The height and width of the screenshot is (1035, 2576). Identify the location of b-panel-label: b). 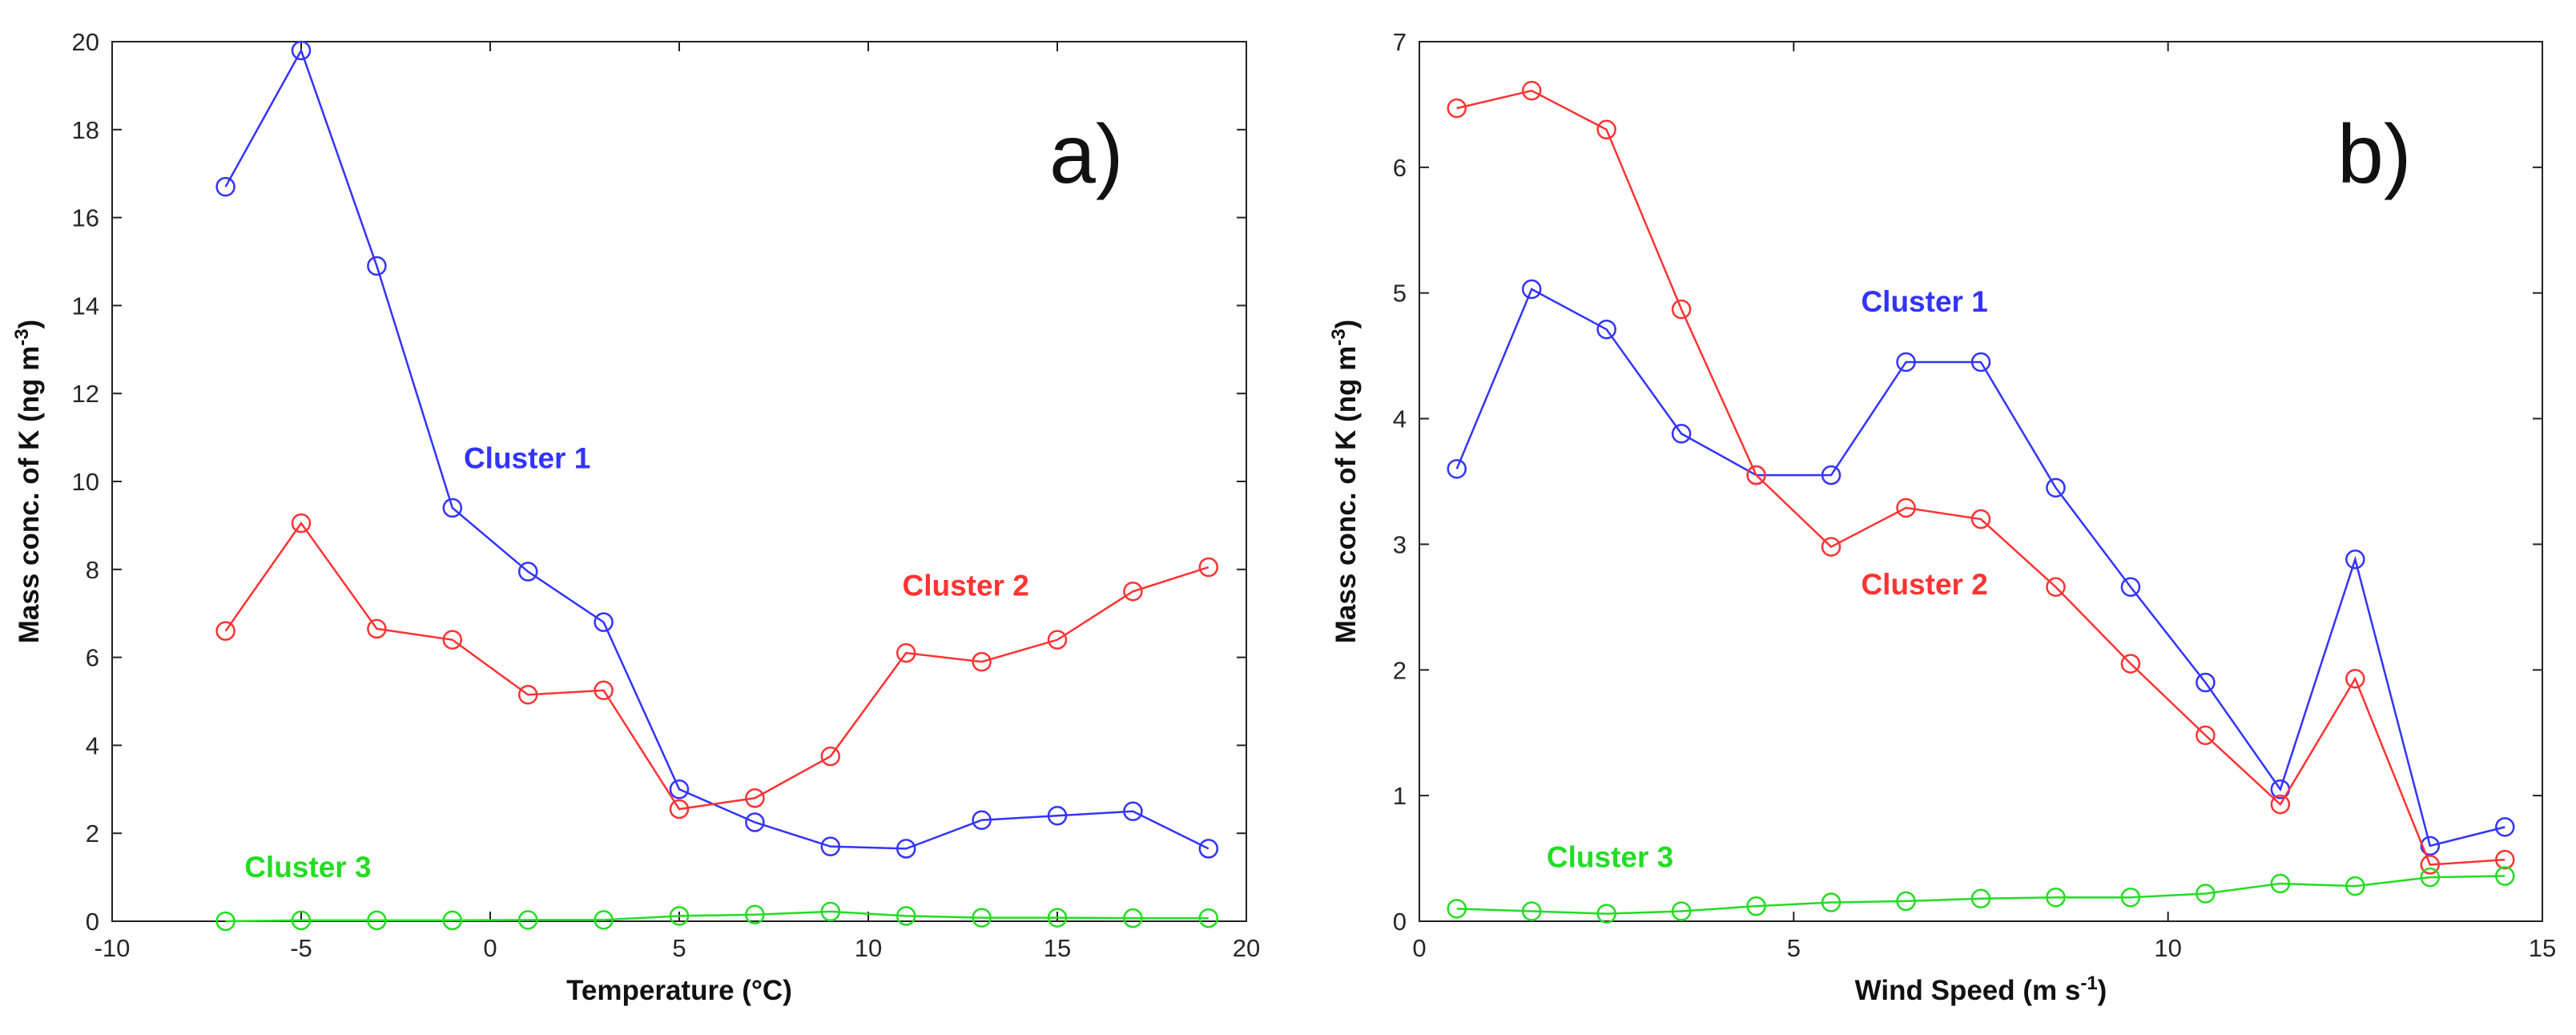
(2374, 154).